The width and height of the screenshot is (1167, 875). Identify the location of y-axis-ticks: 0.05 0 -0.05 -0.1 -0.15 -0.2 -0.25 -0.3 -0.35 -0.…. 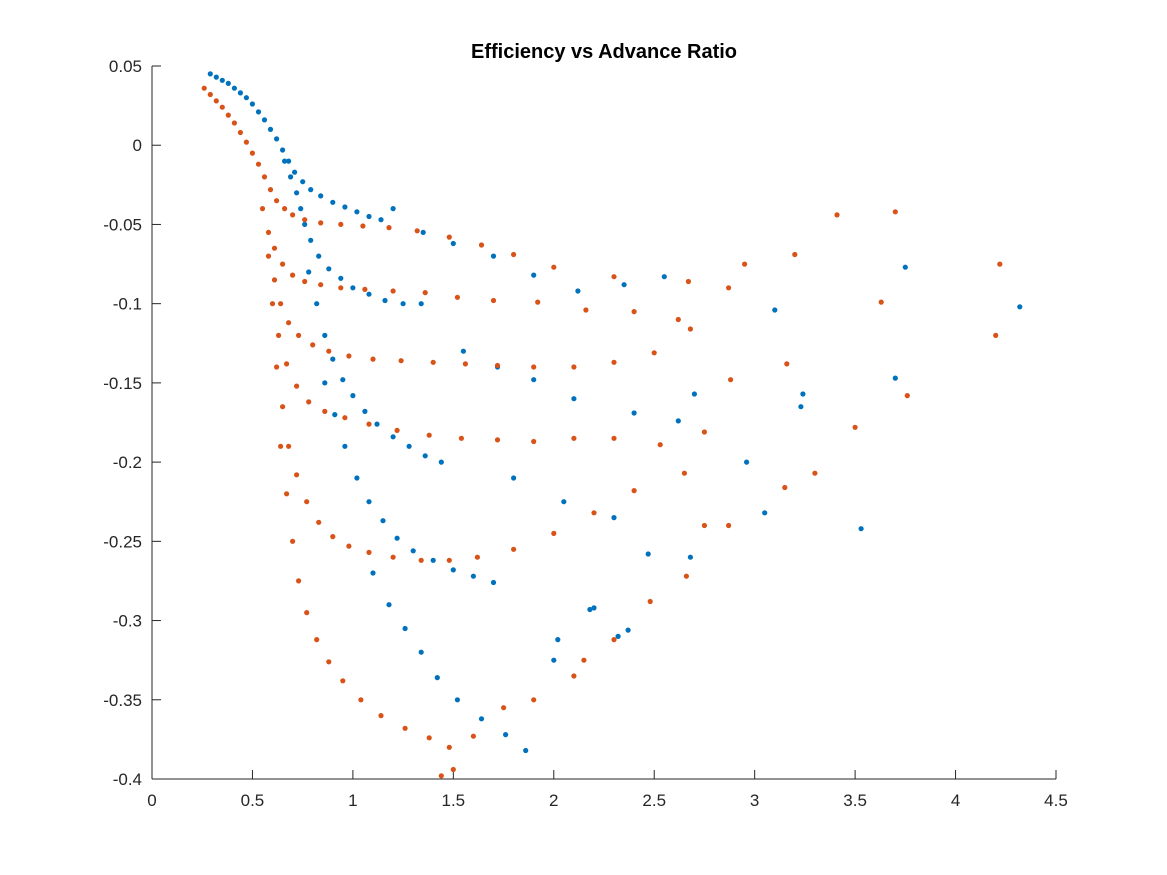
(132, 423).